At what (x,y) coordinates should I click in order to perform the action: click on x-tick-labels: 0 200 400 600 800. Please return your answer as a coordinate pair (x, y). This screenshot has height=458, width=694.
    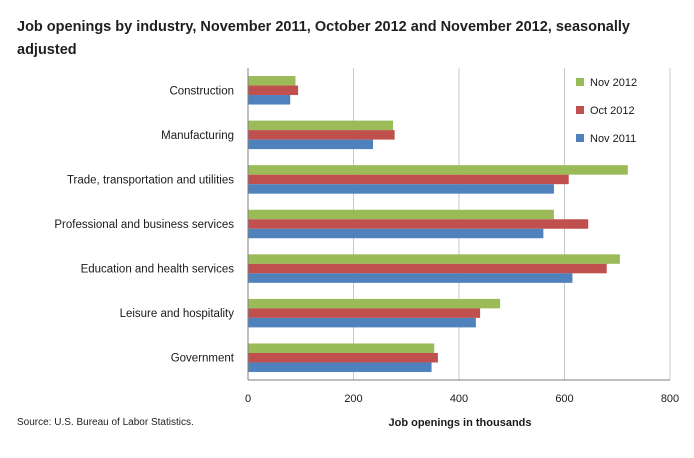
    Looking at the image, I should click on (462, 399).